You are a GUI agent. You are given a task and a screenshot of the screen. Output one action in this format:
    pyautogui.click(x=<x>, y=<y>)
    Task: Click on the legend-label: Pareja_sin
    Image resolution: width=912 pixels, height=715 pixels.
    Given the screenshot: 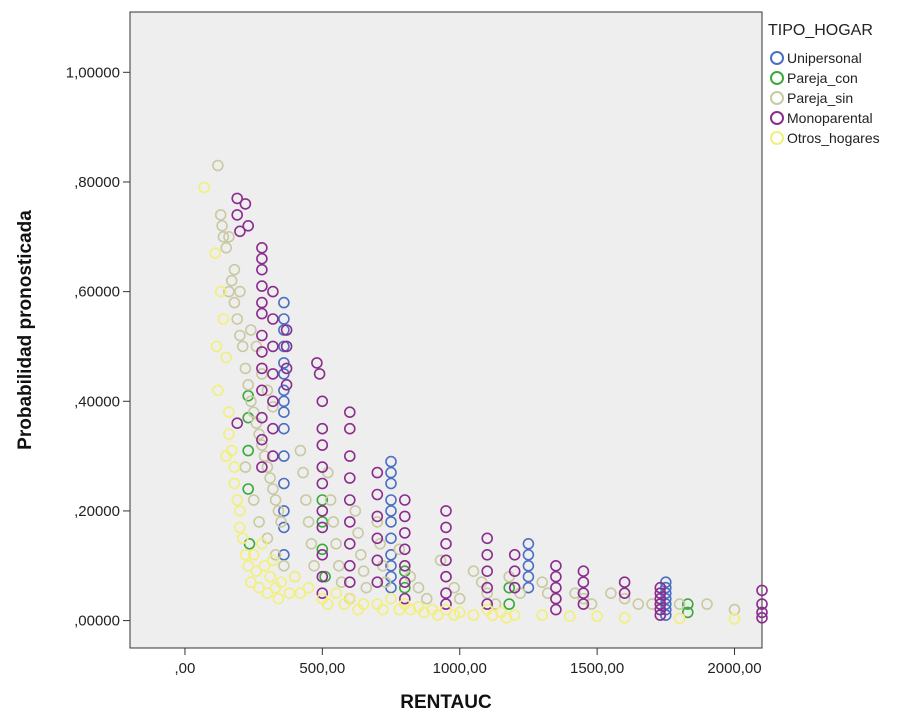 What is the action you would take?
    pyautogui.click(x=820, y=98)
    